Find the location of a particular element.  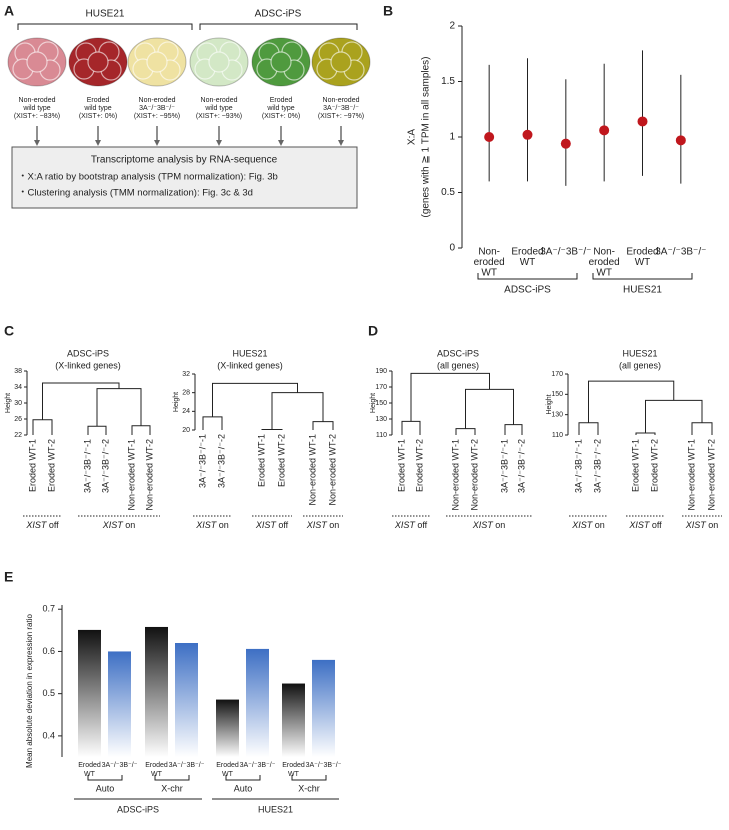

caption-line: Non-eroded is located at coordinates (219, 100).